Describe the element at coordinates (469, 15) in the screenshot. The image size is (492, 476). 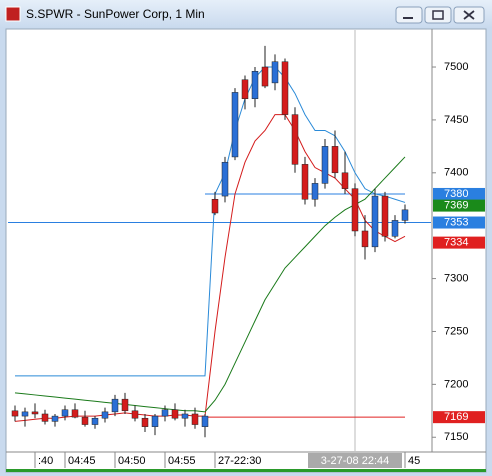
I see `close-button` at that location.